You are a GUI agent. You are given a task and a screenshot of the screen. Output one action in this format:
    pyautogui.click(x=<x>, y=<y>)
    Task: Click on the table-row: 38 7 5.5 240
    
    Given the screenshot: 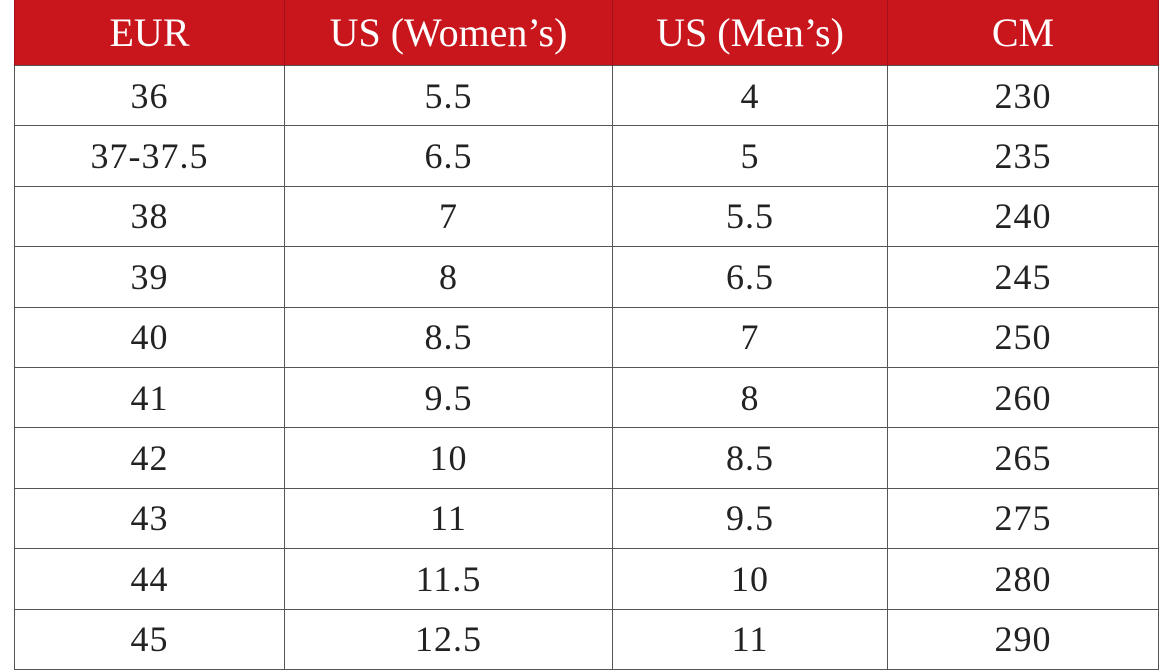 What is the action you would take?
    pyautogui.click(x=586, y=216)
    